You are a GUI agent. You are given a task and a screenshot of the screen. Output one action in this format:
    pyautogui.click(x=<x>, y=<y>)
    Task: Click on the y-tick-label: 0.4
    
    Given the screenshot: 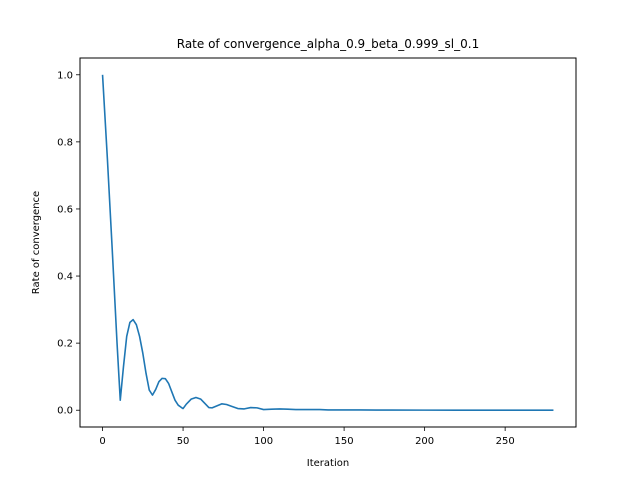 What is the action you would take?
    pyautogui.click(x=65, y=277)
    